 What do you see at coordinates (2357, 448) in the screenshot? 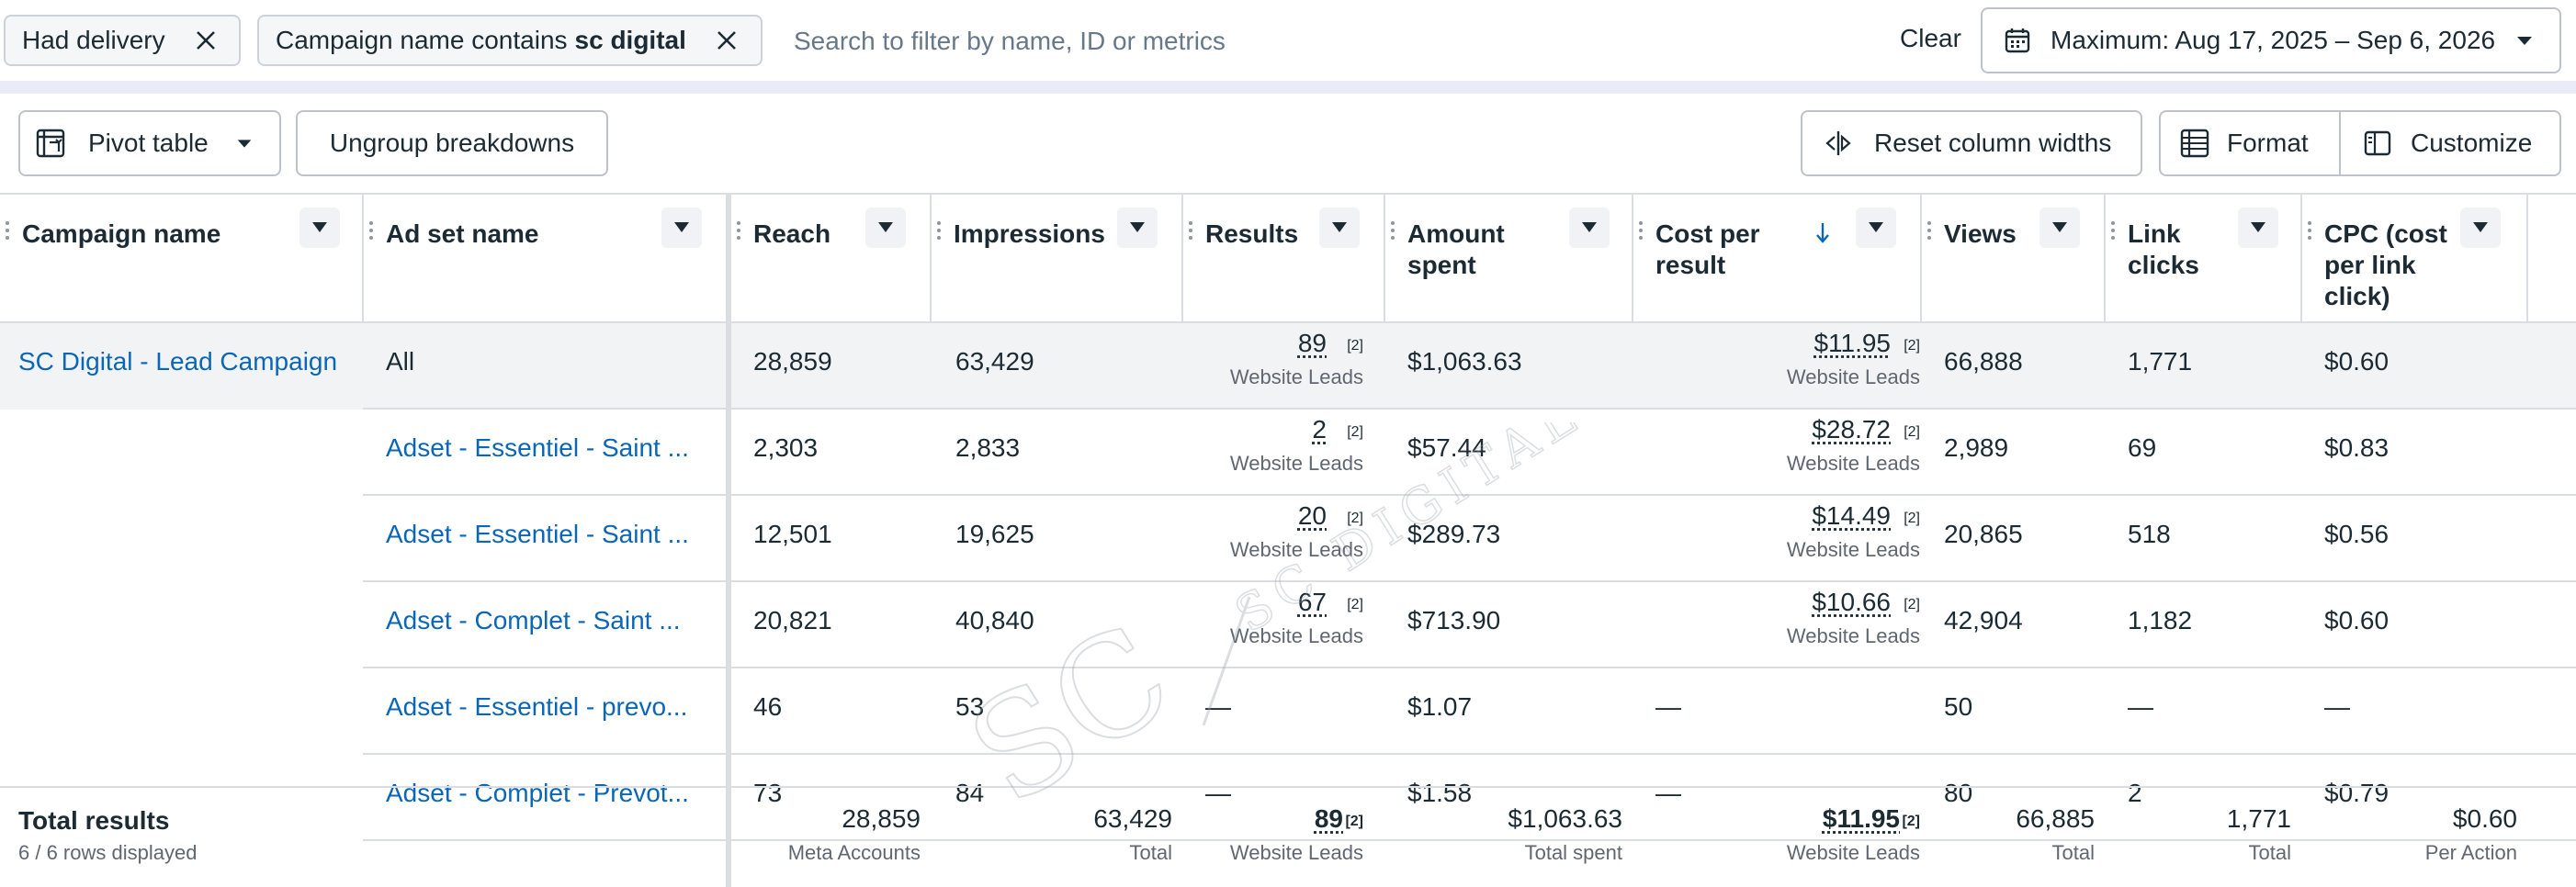
I see `cpc-cell: $0.83` at bounding box center [2357, 448].